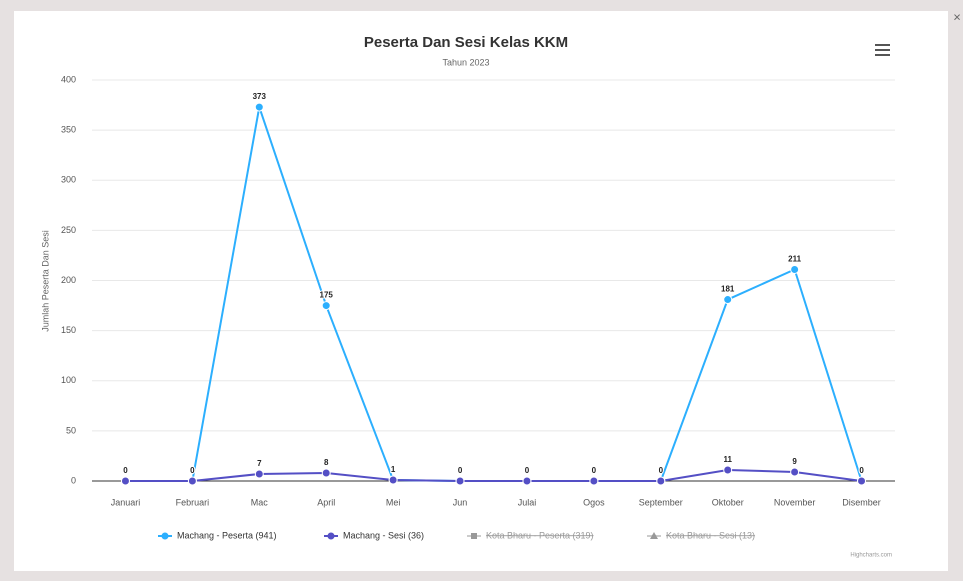 The width and height of the screenshot is (963, 581). What do you see at coordinates (460, 502) in the screenshot?
I see `x-tick-label: Jun` at bounding box center [460, 502].